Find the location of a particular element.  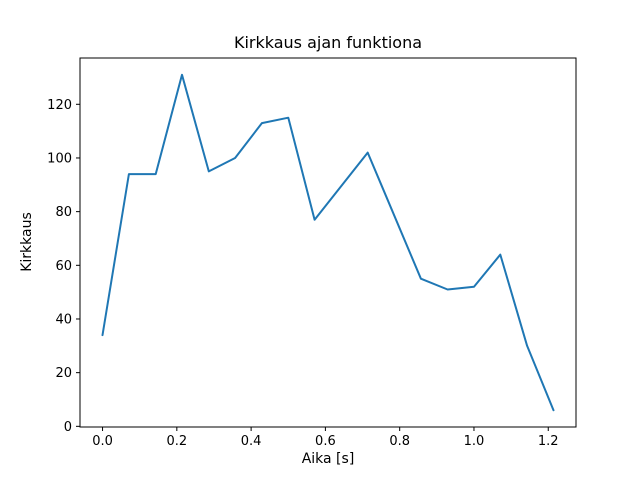

x-tick-label: 0.2 is located at coordinates (176, 441).